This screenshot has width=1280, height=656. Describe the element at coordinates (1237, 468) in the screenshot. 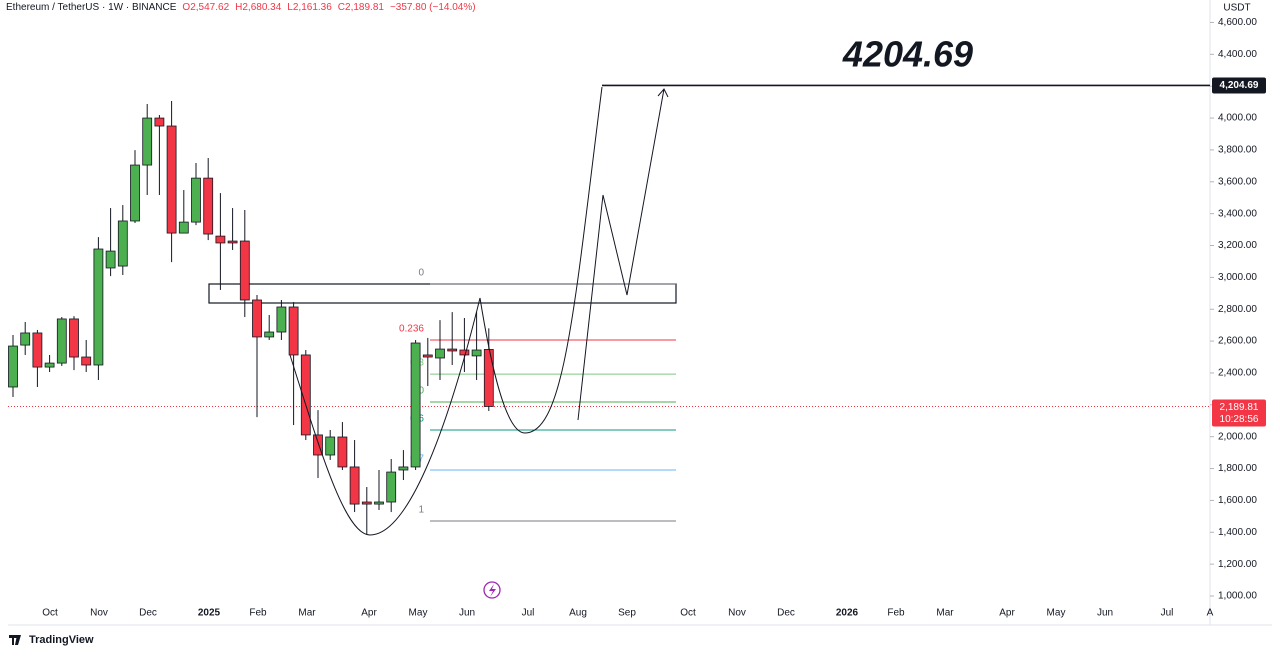

I see `y-tick-label: 1,800.00` at that location.